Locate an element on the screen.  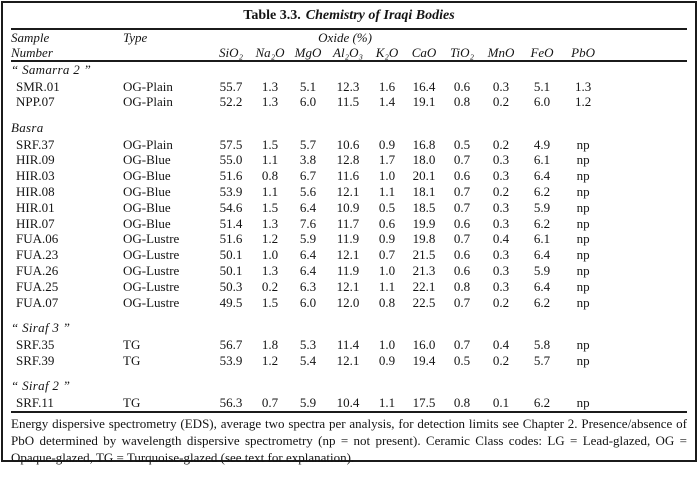
column-header-sample: Sample is located at coordinates (30, 37).